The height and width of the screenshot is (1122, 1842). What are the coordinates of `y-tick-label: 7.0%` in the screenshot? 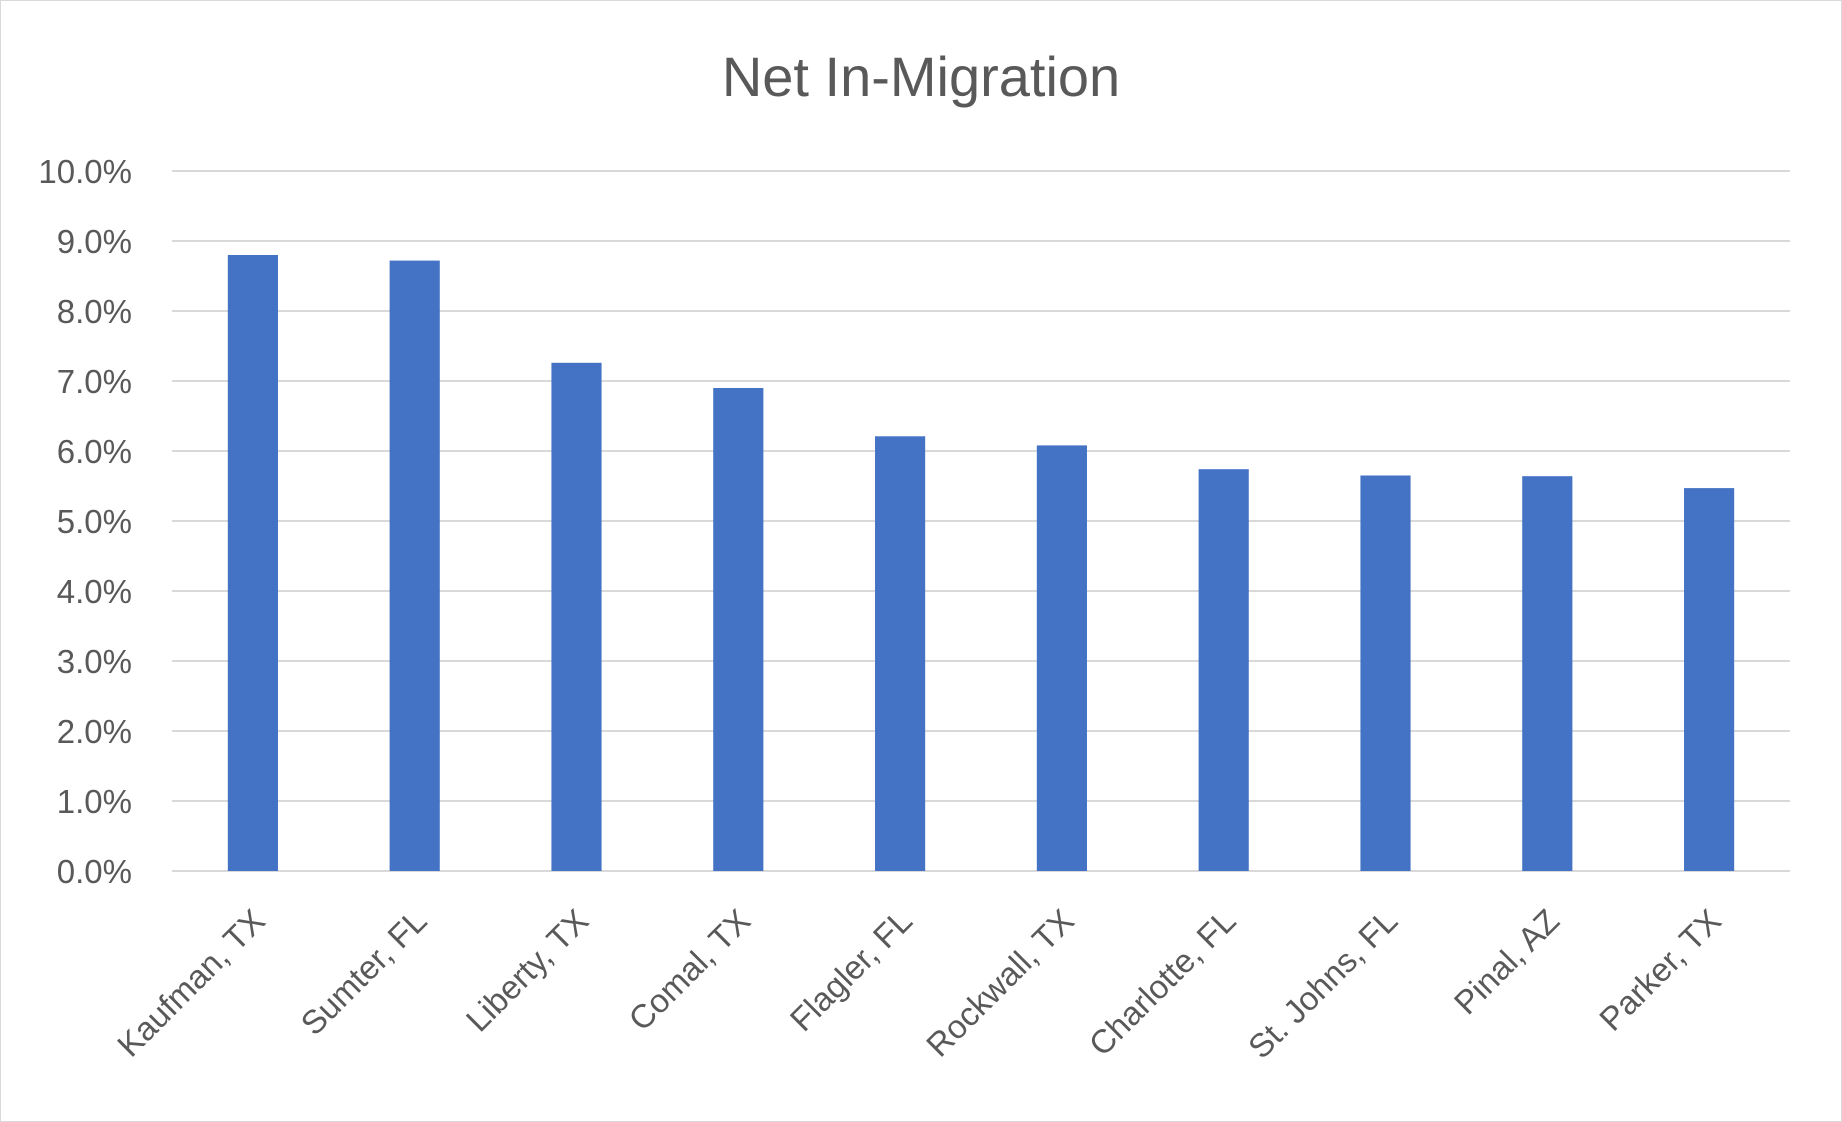 It's located at (94, 381).